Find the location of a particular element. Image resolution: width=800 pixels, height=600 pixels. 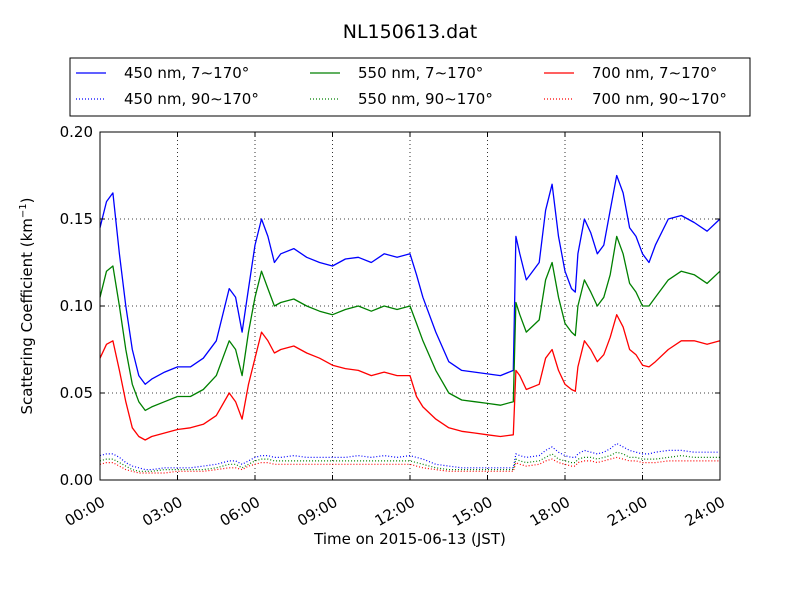

y-axis-label-main: Scattering Coefficient (km is located at coordinates (27, 316).